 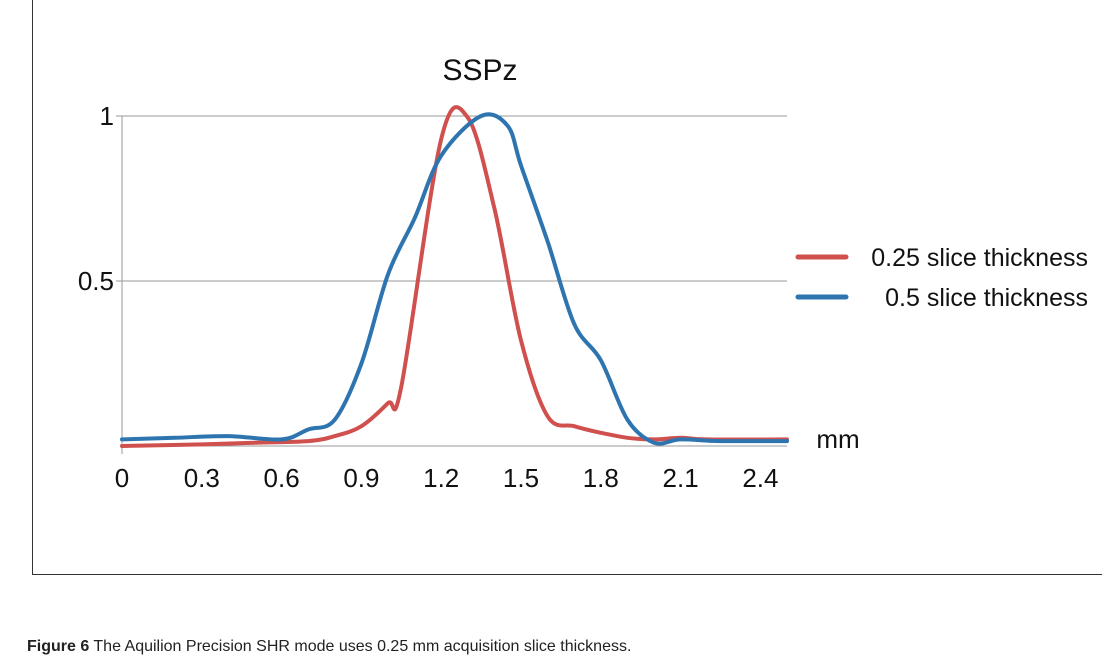 I want to click on chart-title: SSPz, so click(x=479, y=70).